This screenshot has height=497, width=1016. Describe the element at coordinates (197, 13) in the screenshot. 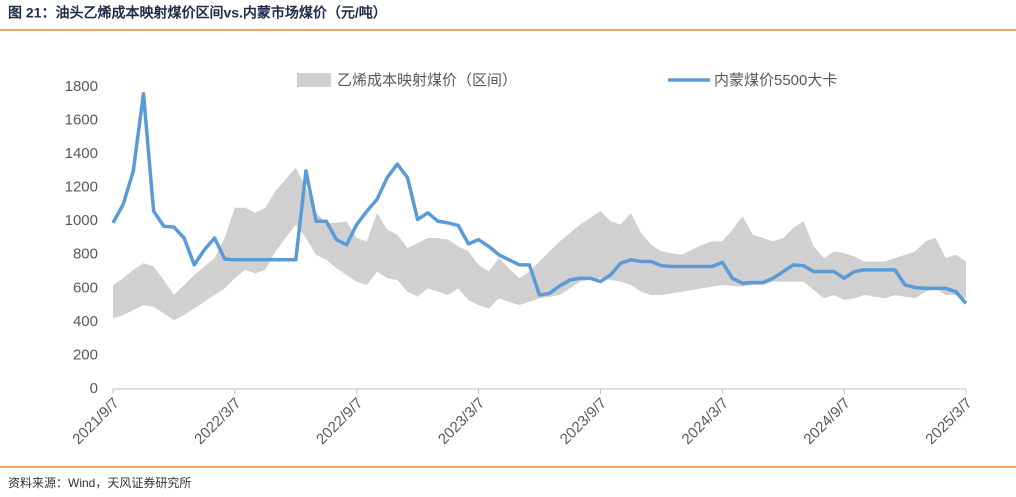

I see `chart-title: 图 21：油头乙烯成本映射煤价区间vs.内蒙市场煤价（元/吨）` at that location.